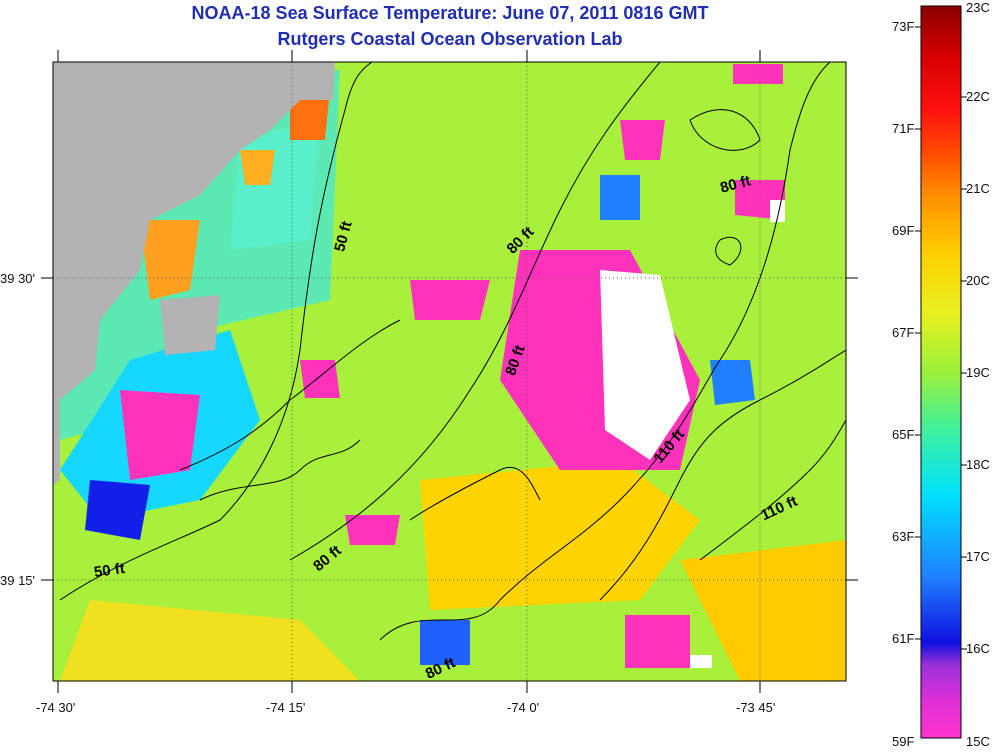 This screenshot has height=754, width=1000. I want to click on colorbar-label-c: 15C, so click(978, 741).